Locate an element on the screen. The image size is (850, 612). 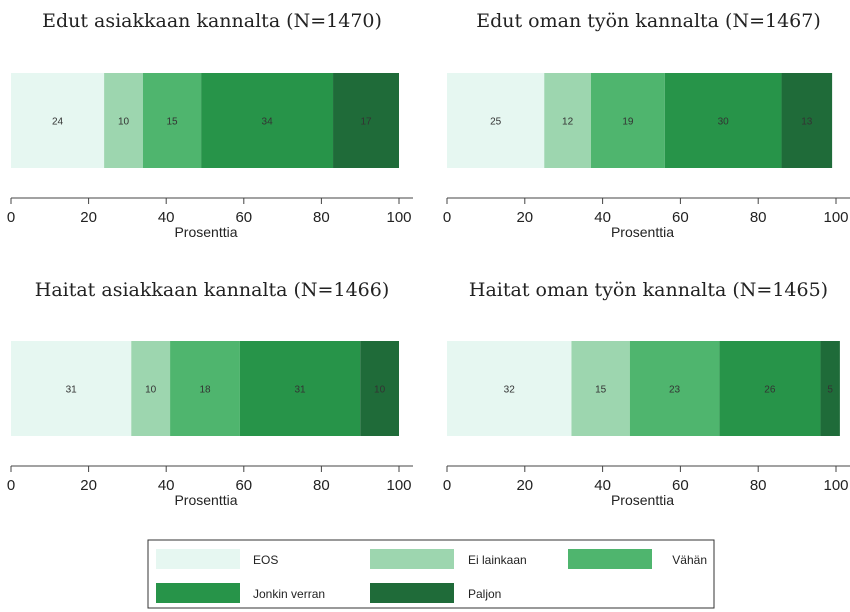
data-label: 12 is located at coordinates (568, 122).